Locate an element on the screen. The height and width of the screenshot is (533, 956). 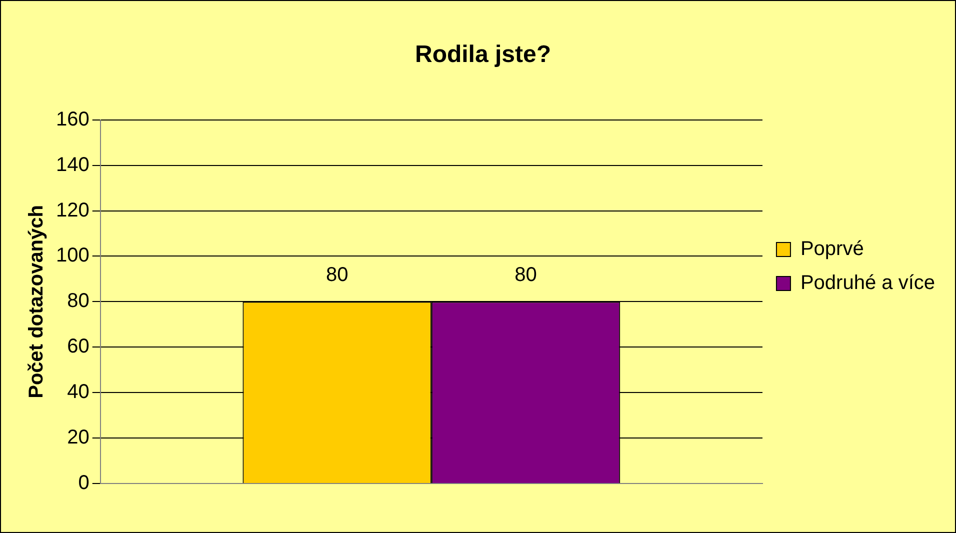
y-axis-title: Počet dotazovaných is located at coordinates (37, 301).